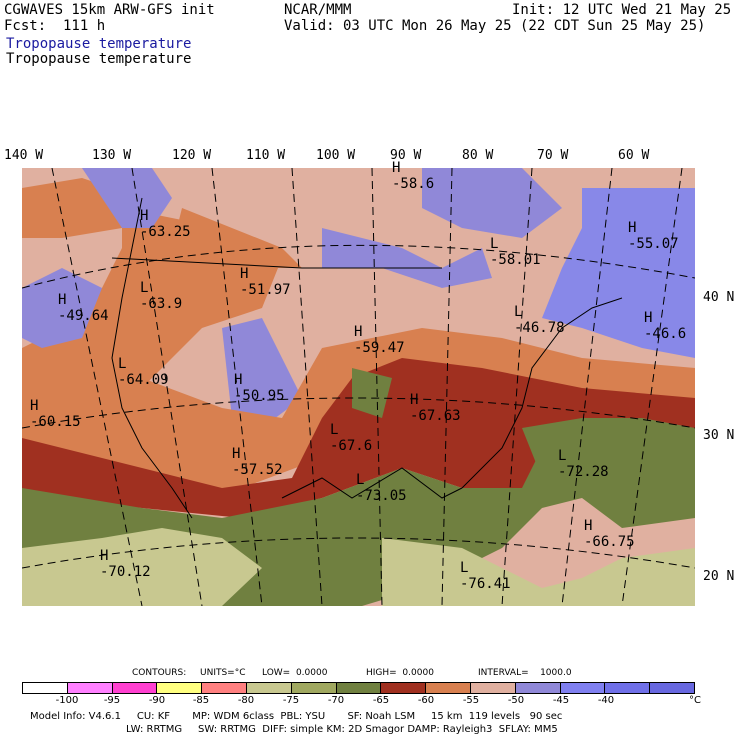 The width and height of the screenshot is (740, 740). Describe the element at coordinates (336, 155) in the screenshot. I see `lon-label: 100 W` at that location.